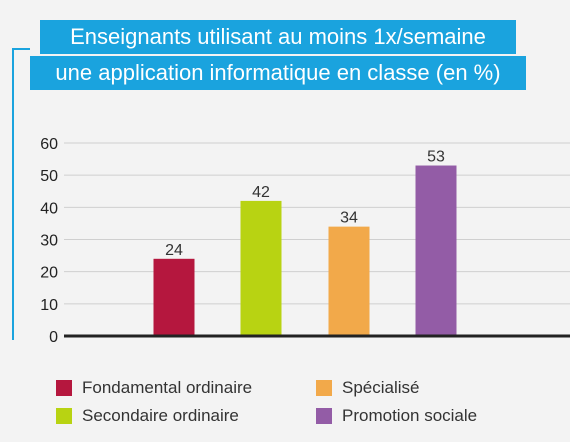 This screenshot has width=570, height=442. Describe the element at coordinates (49, 176) in the screenshot. I see `y-tick-label-50: 50` at that location.